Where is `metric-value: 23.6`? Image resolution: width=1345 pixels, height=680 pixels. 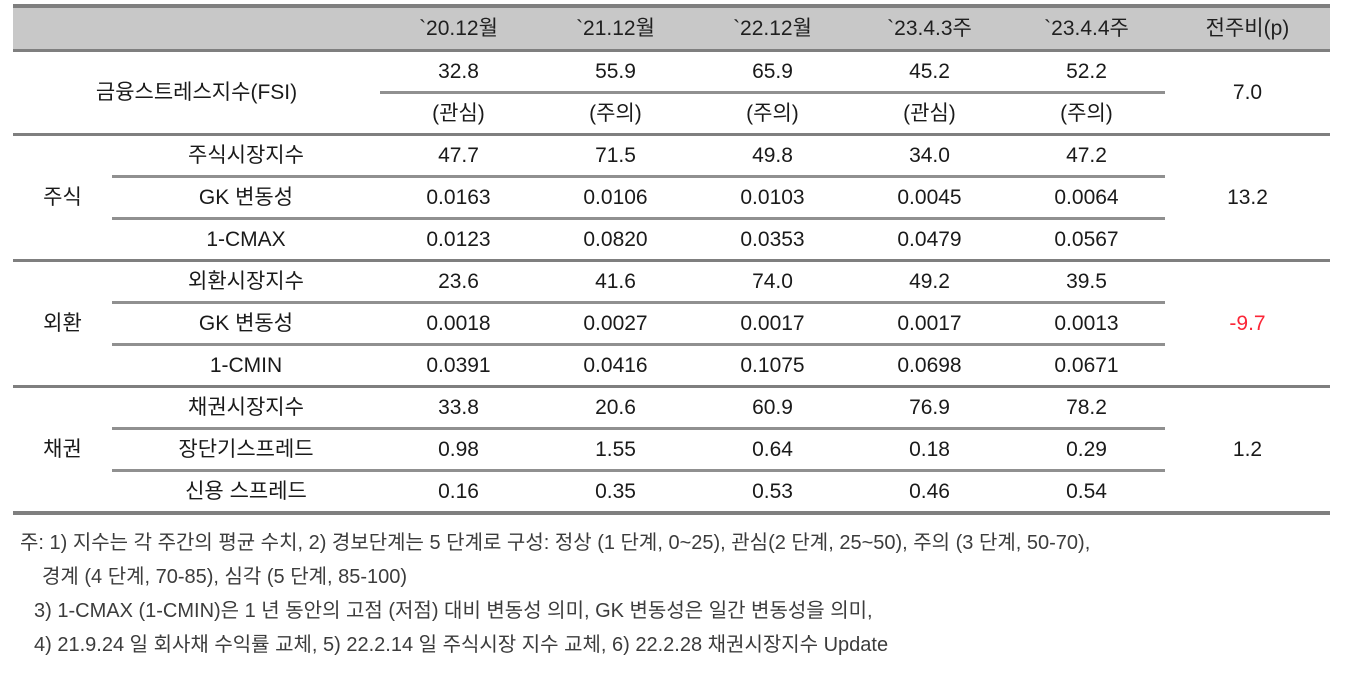 metric-value: 23.6 is located at coordinates (458, 281).